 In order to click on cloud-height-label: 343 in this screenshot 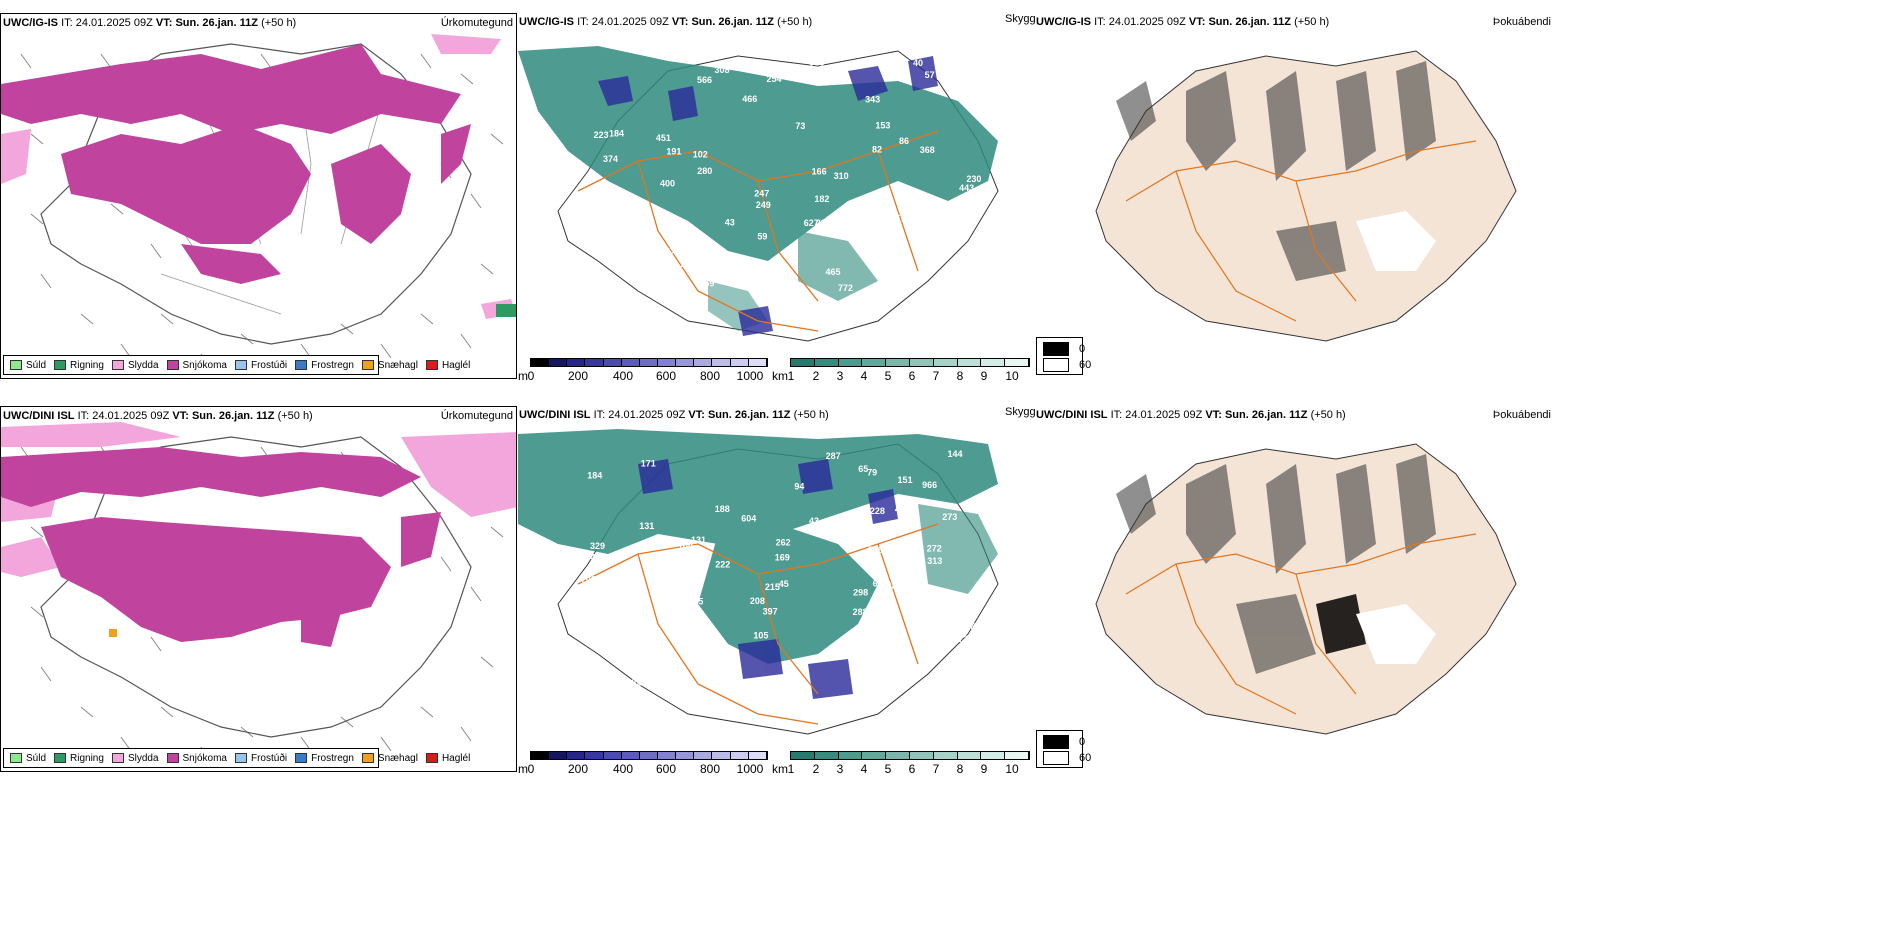, I will do `click(872, 99)`.